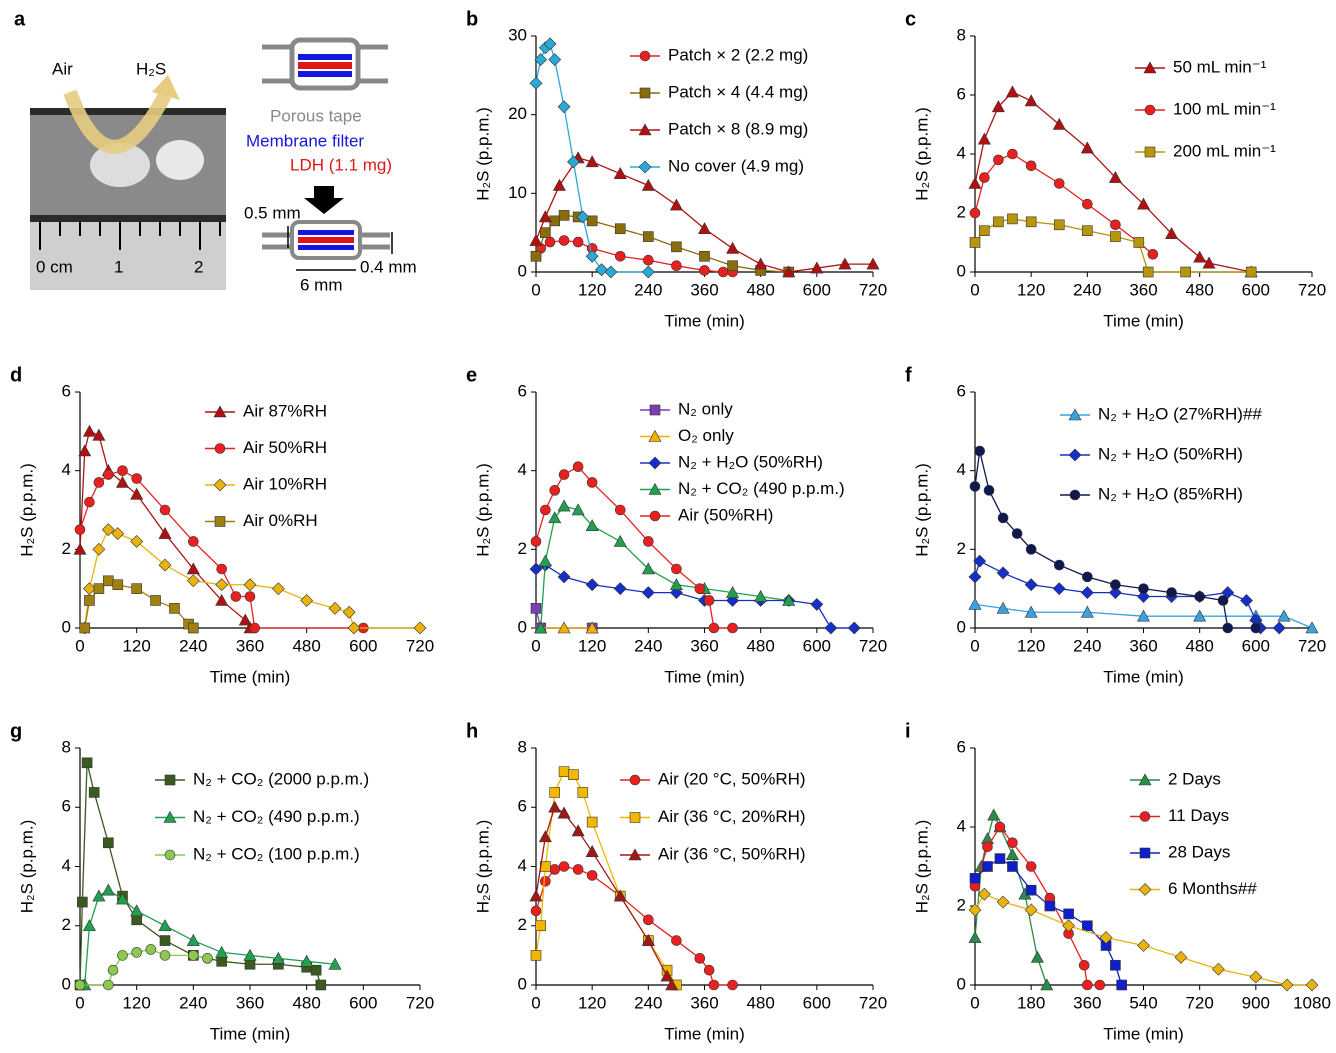  Describe the element at coordinates (1194, 778) in the screenshot. I see `legend-label: 2 Days` at that location.